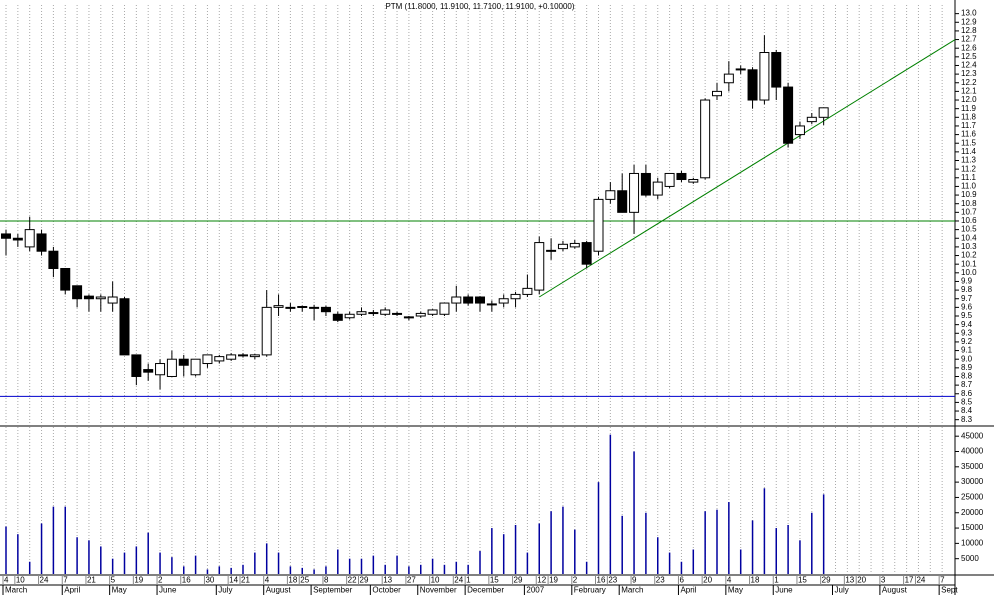 This screenshot has width=994, height=595. What do you see at coordinates (969, 116) in the screenshot?
I see `y-tick-label: 11.8` at bounding box center [969, 116].